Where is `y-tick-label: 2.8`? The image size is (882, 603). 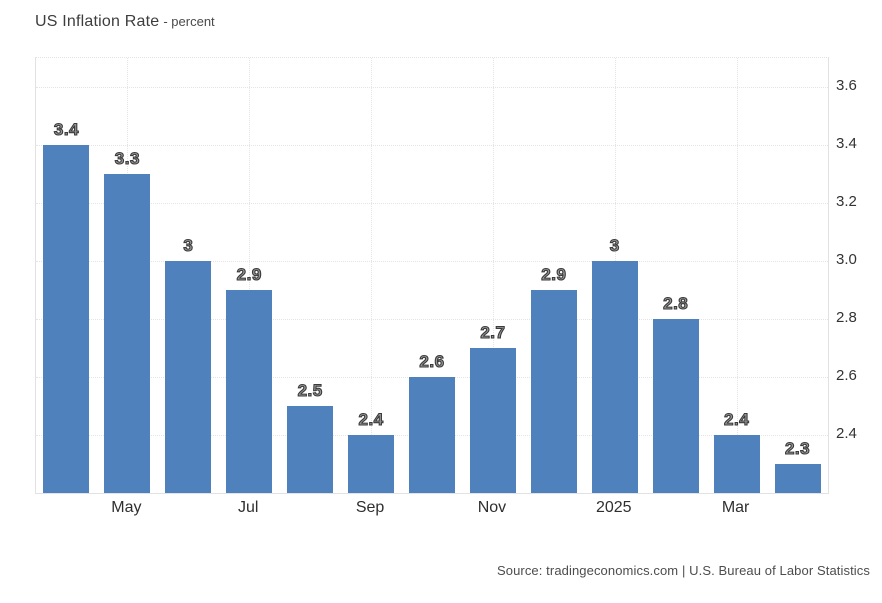 y-tick-label: 2.8 is located at coordinates (846, 317).